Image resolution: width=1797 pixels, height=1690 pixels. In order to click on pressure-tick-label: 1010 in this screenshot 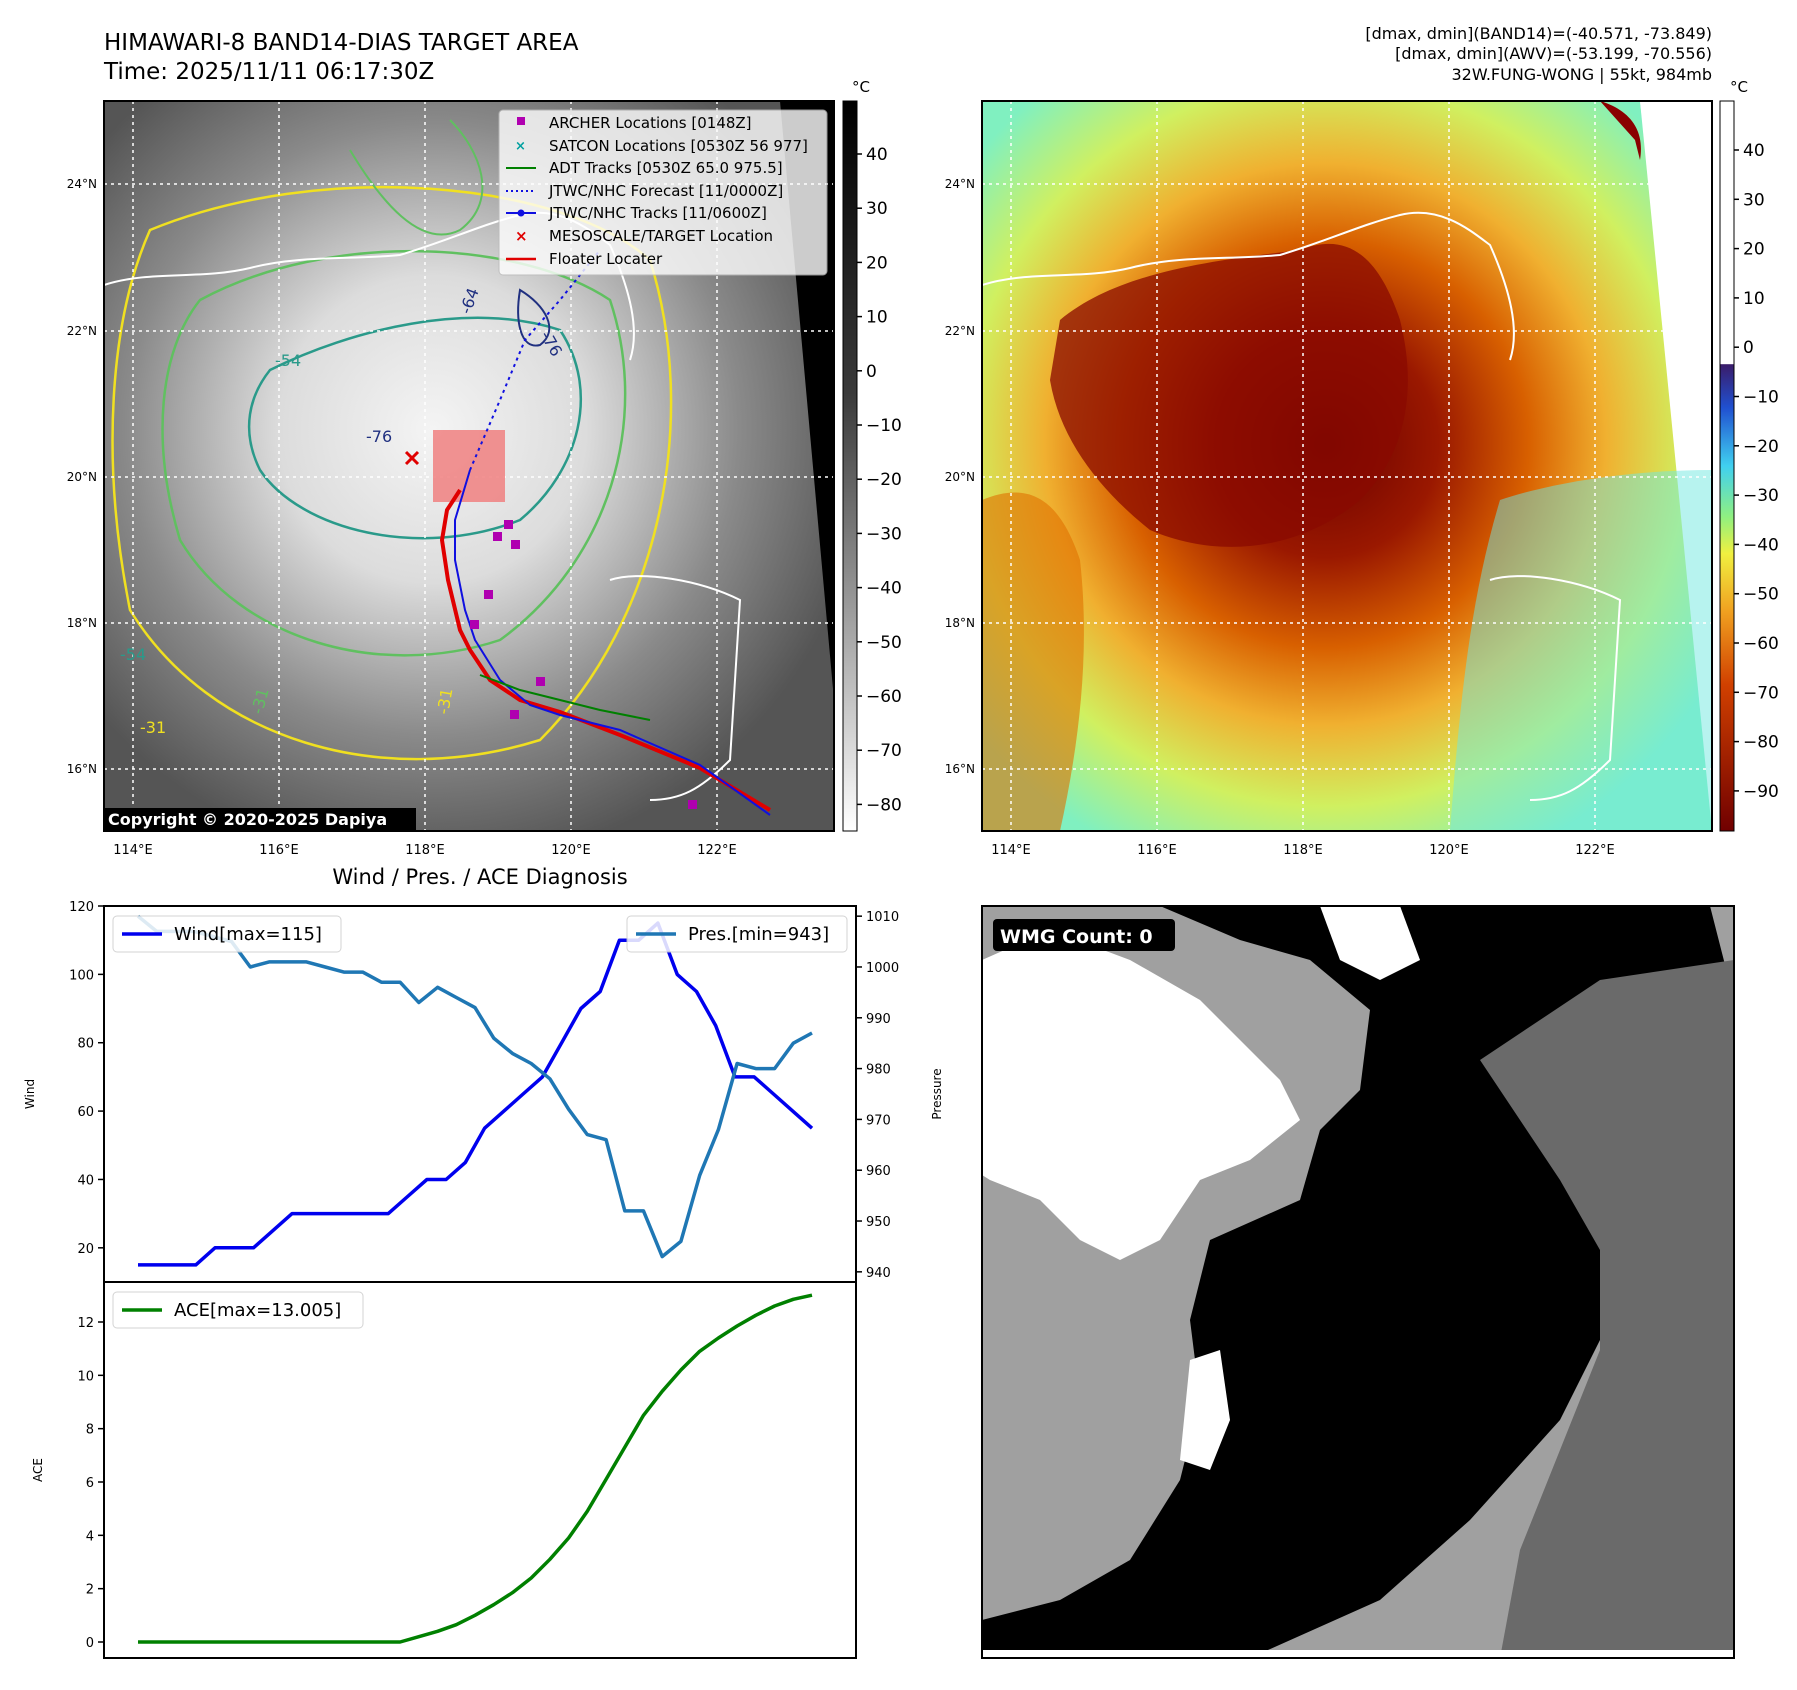, I will do `click(882, 917)`.